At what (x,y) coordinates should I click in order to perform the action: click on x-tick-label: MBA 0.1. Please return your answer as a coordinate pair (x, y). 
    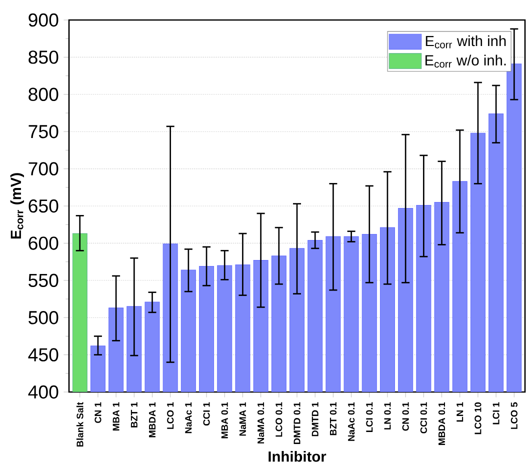
    Looking at the image, I should click on (224, 420).